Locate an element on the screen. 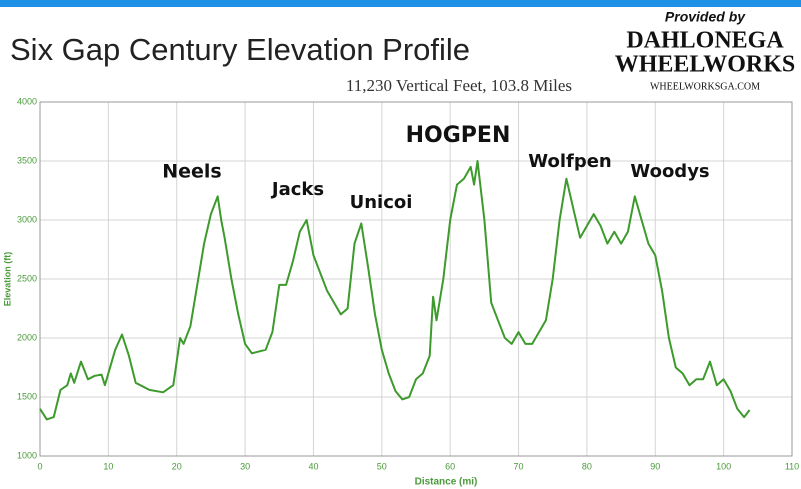 This screenshot has height=489, width=801. x-axis-label: Distance (mi) is located at coordinates (446, 482).